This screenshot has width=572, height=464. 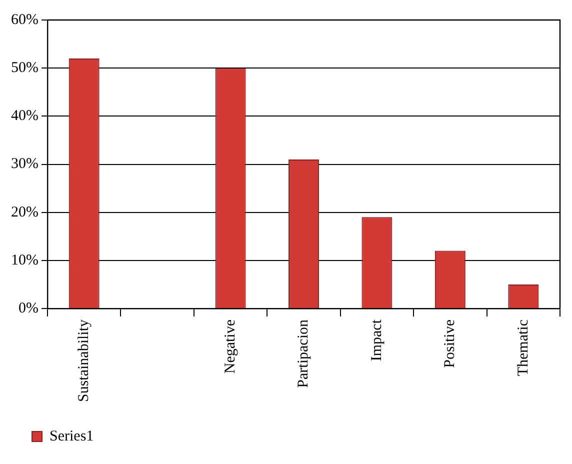 I want to click on x-tick-label: Positive, so click(x=450, y=343).